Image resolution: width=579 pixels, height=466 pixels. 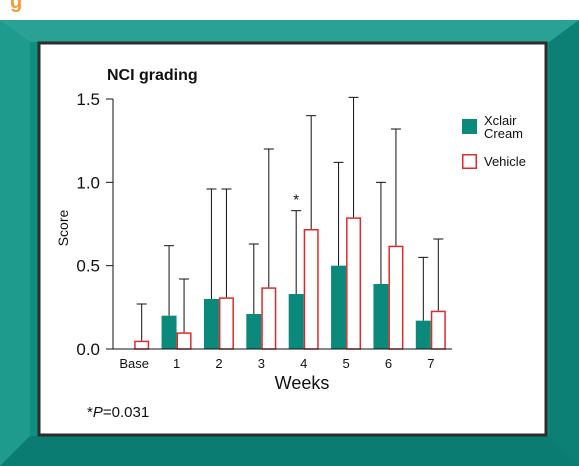 I want to click on cropped-heading-strip: g, so click(x=289, y=10).